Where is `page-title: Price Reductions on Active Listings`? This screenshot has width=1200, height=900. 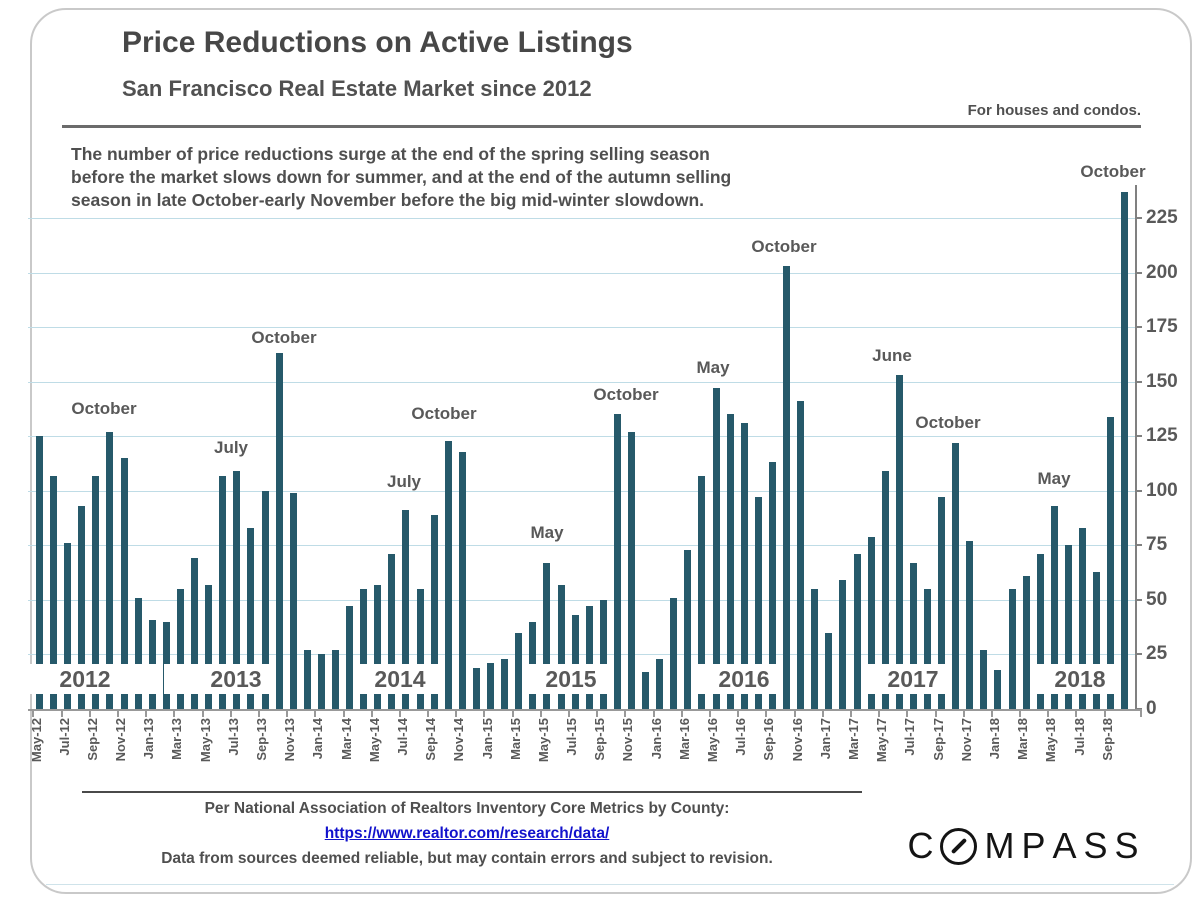 page-title: Price Reductions on Active Listings is located at coordinates (377, 42).